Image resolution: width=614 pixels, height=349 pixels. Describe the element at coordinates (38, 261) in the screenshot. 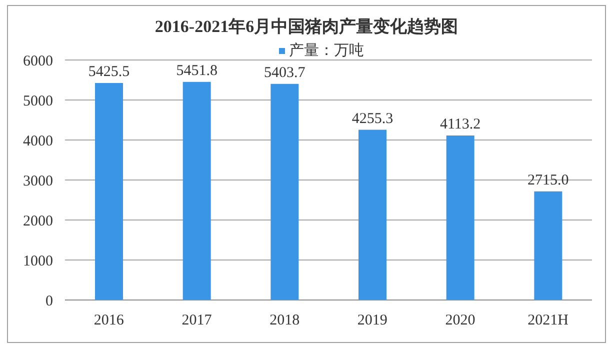

I see `y-tick-label: 1000` at that location.